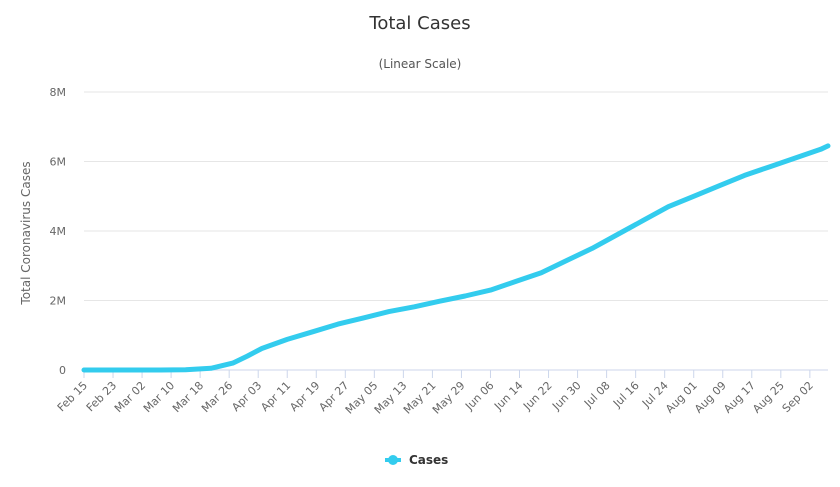  What do you see at coordinates (26, 233) in the screenshot?
I see `y-axis-label: Total Coronavirus Cases` at bounding box center [26, 233].